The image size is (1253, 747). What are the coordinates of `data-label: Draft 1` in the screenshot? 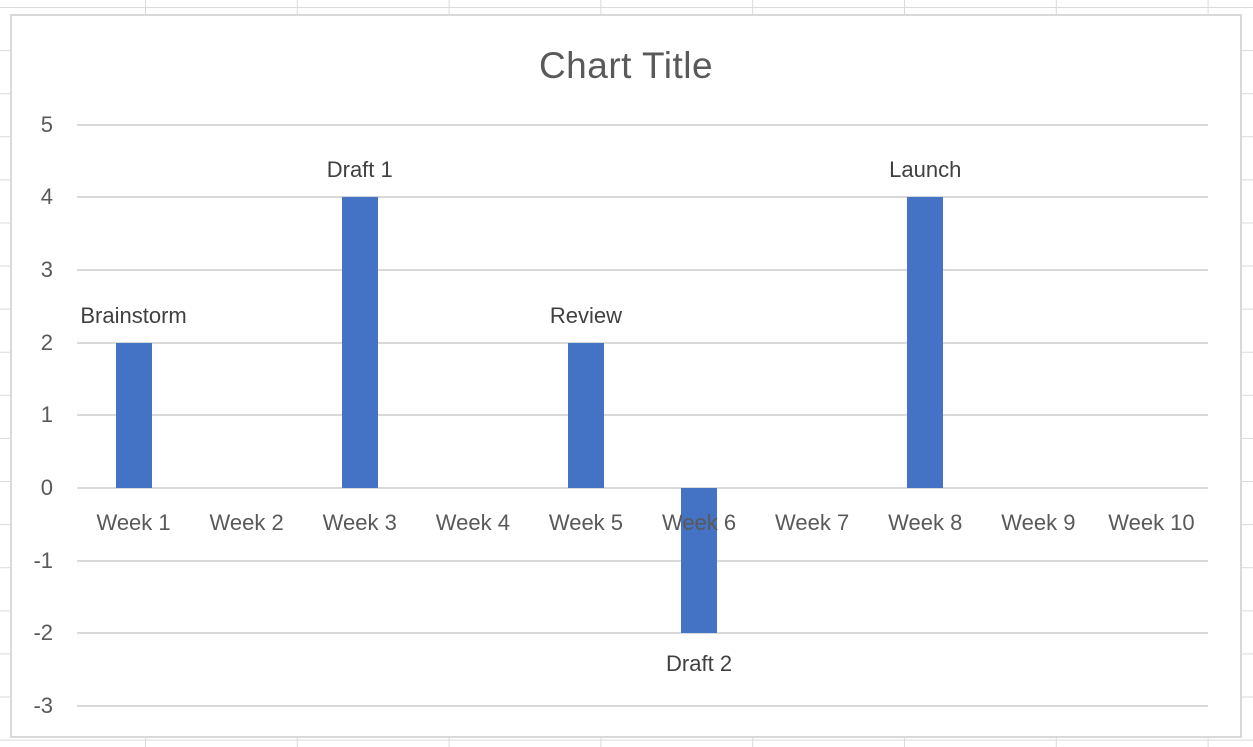 It's located at (359, 170).